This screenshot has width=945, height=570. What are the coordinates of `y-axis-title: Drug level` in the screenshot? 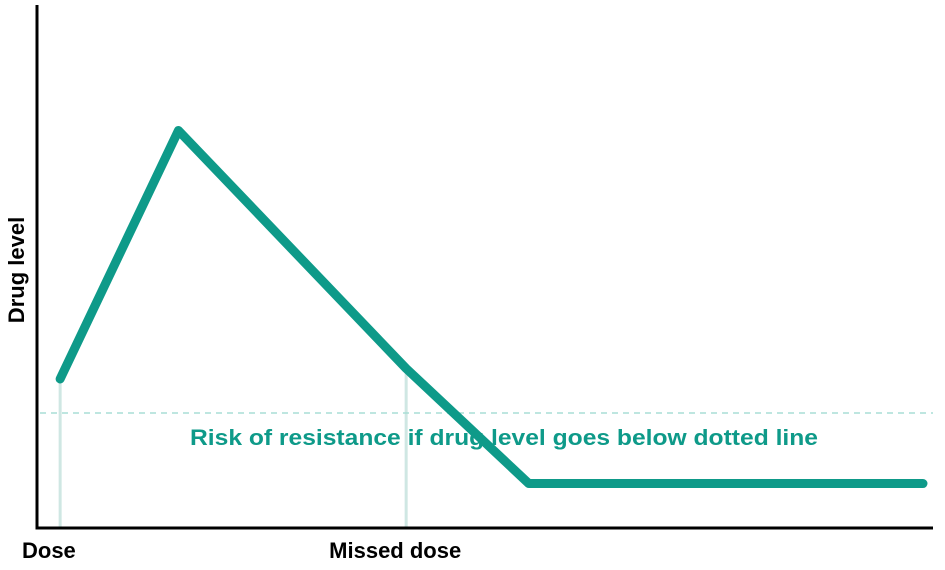 It's located at (16, 270).